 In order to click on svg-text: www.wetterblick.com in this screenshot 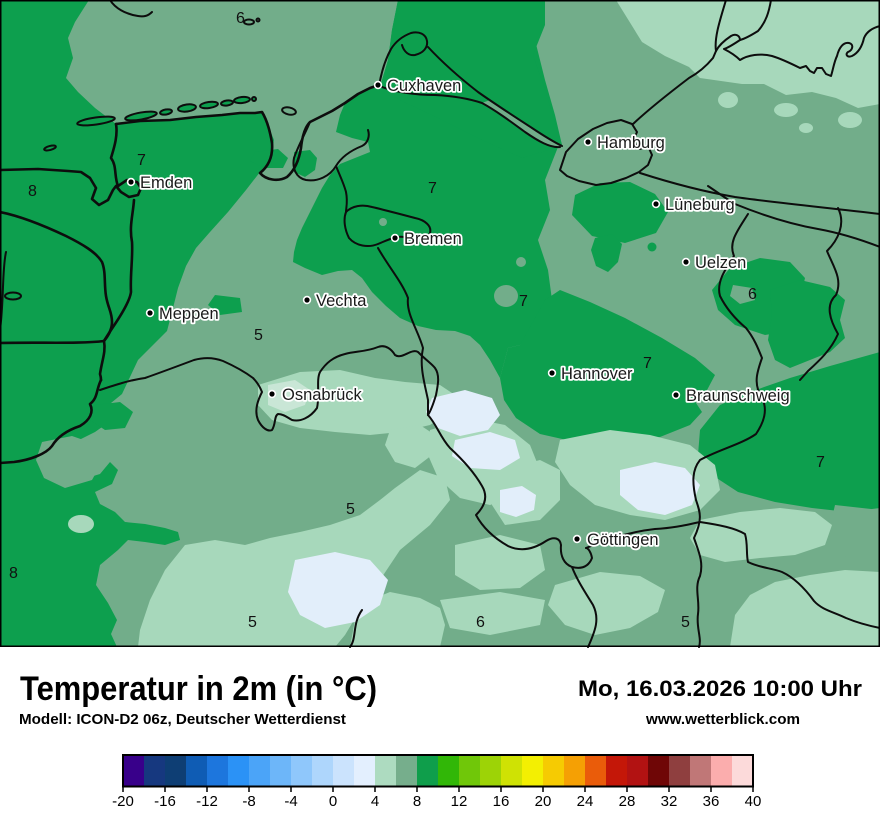, I will do `click(722, 719)`.